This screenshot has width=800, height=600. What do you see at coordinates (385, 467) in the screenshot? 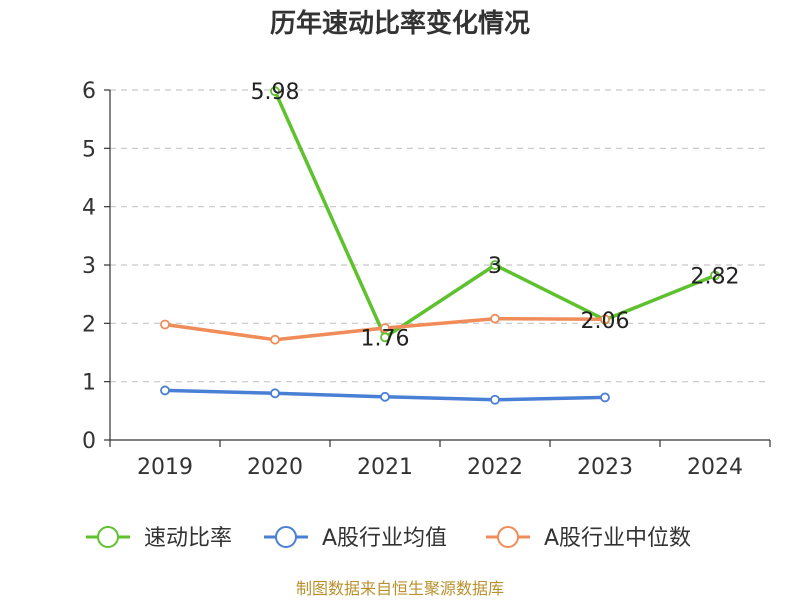
I see `x-tick-label: 2021` at bounding box center [385, 467].